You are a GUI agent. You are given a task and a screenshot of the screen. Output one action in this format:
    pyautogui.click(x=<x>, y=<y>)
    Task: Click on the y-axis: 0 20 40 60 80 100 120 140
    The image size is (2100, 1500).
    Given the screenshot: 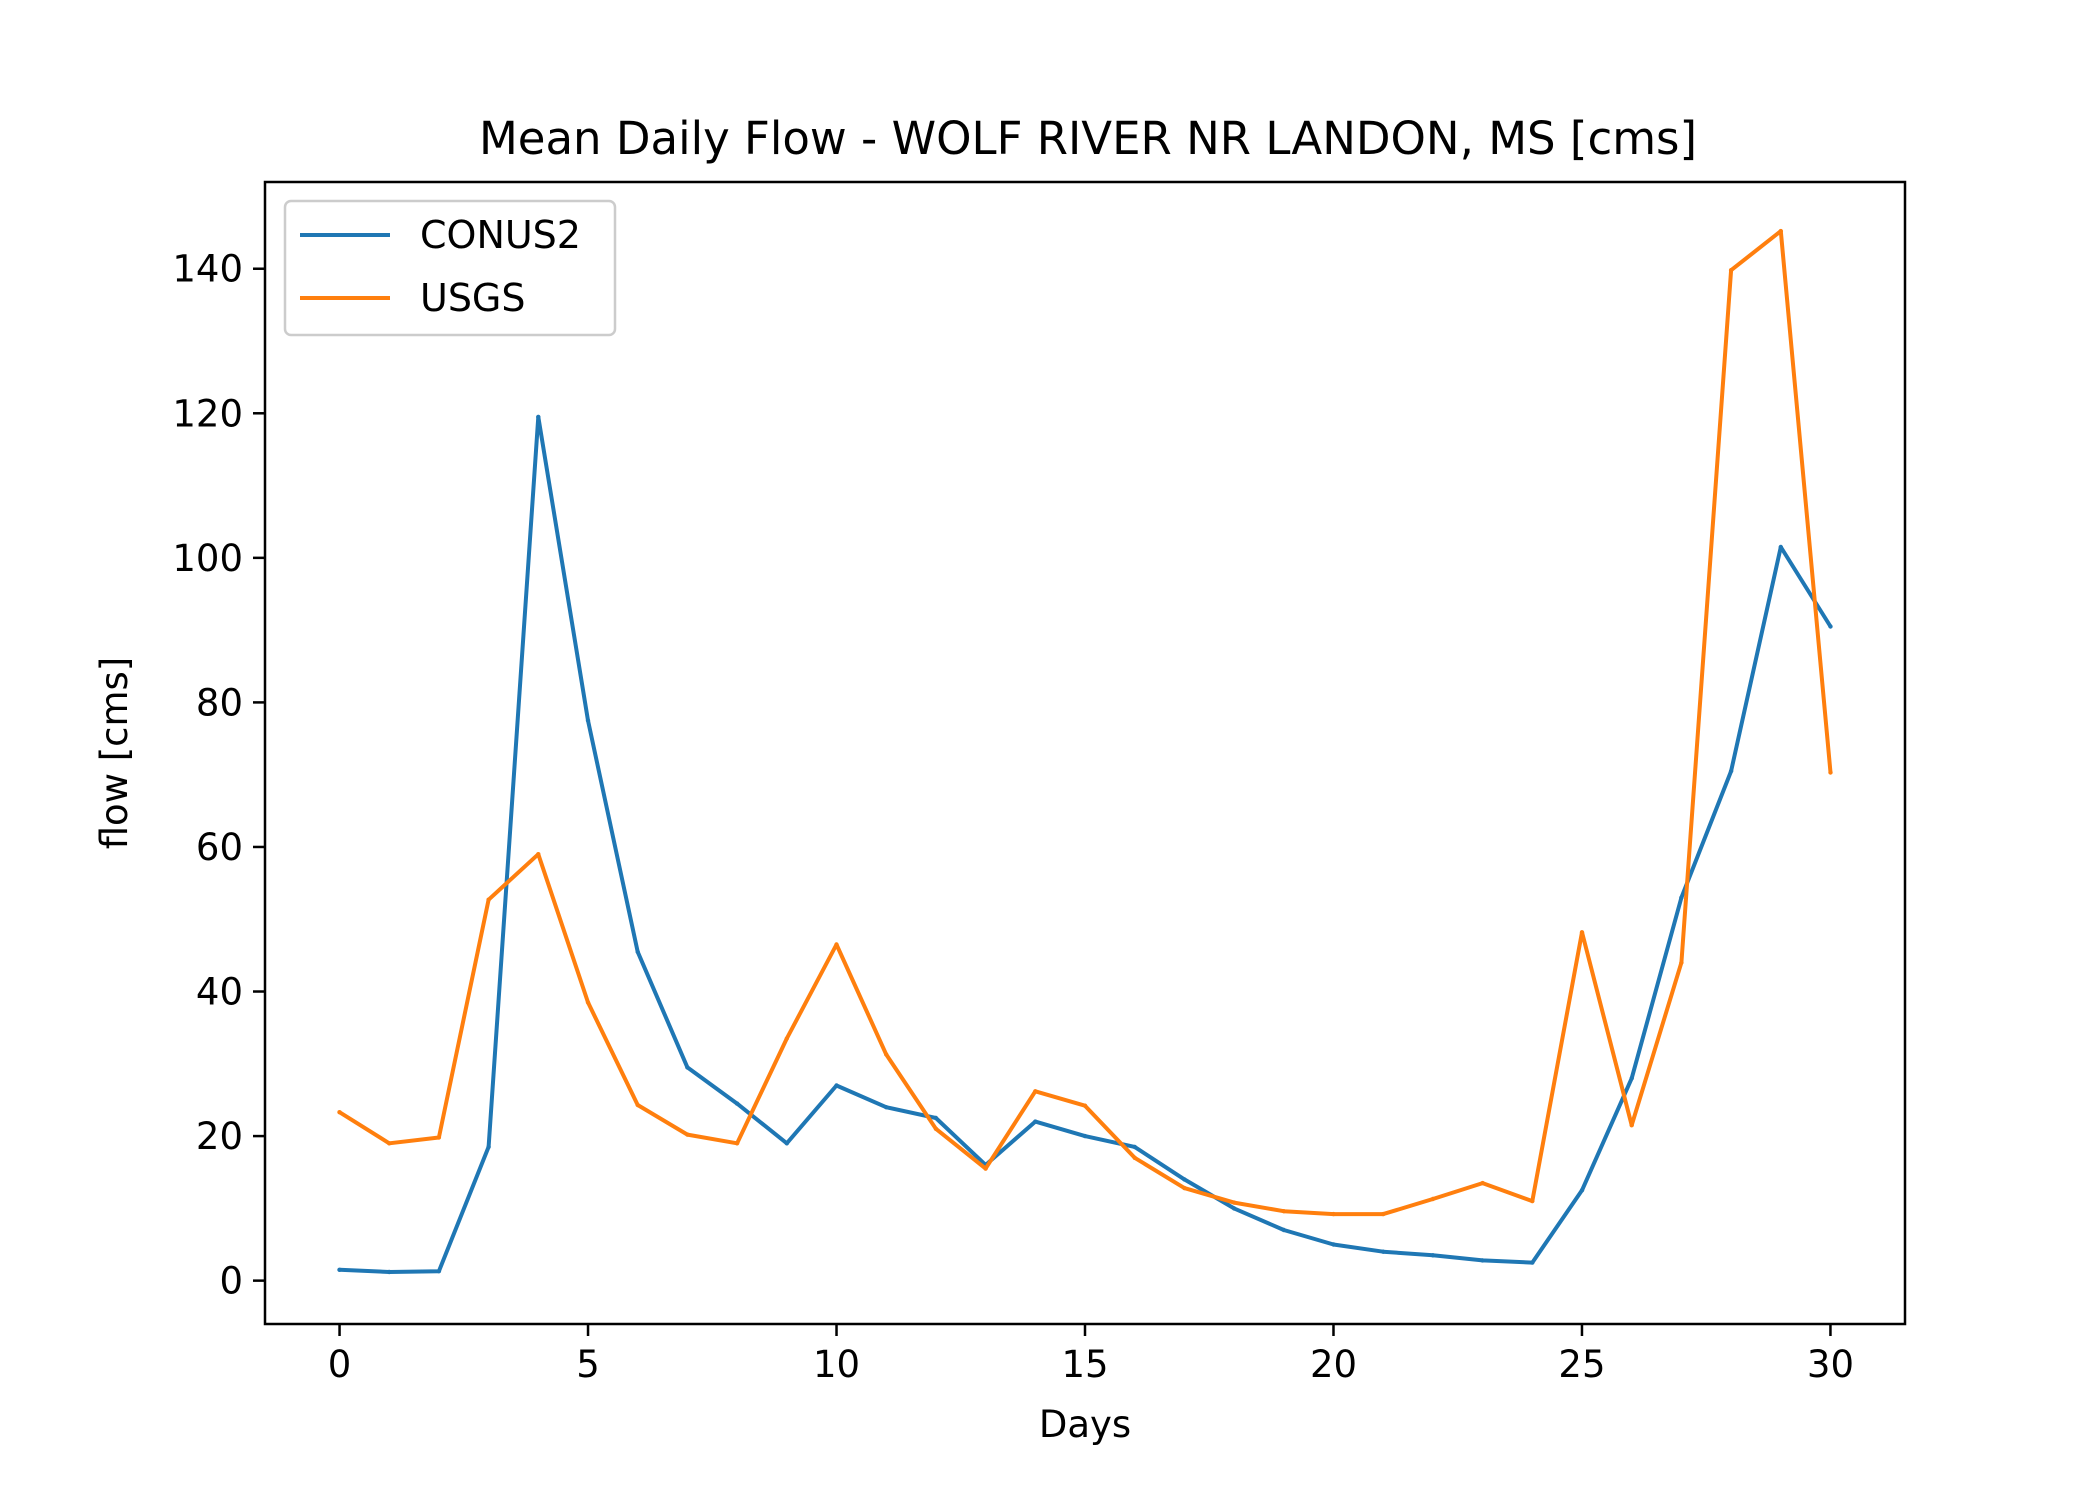 What is the action you would take?
    pyautogui.click(x=218, y=775)
    